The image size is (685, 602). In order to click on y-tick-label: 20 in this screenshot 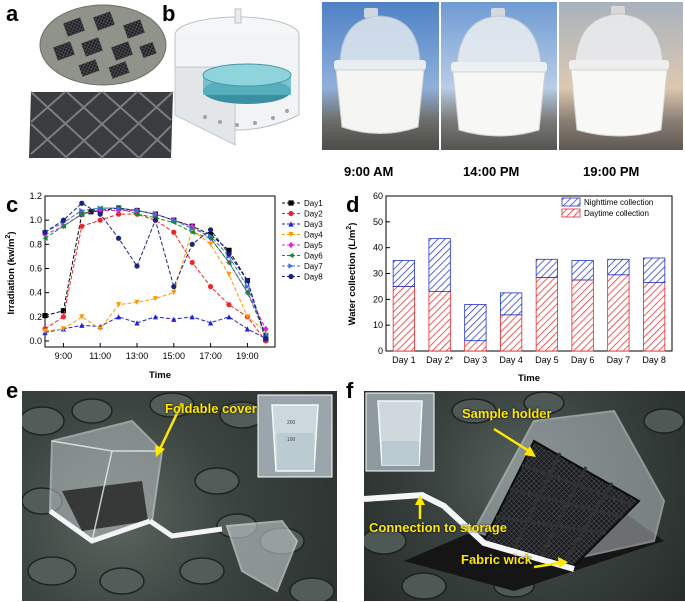, I will do `click(378, 299)`.